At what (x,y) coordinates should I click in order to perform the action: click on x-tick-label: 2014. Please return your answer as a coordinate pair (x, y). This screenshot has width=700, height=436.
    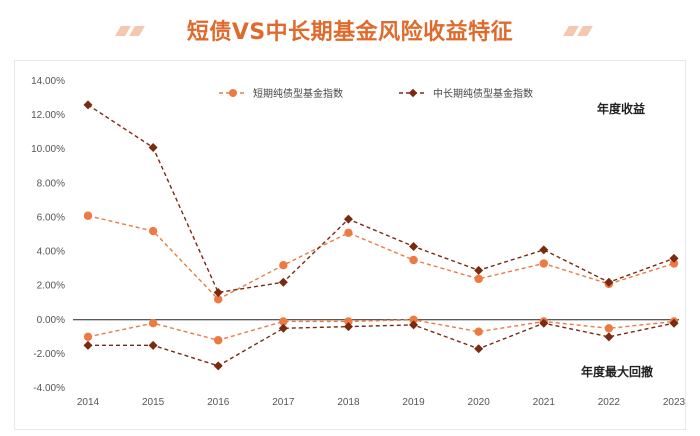
    Looking at the image, I should click on (88, 402).